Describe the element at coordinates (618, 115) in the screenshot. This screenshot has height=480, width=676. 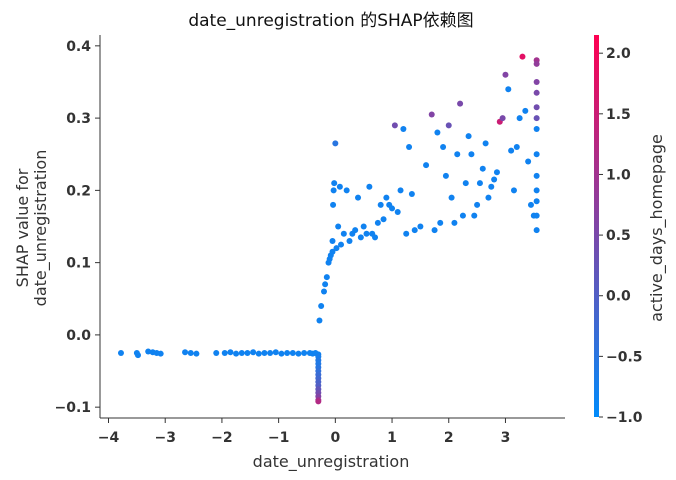
I see `colorbar-tick-label: 1.5` at that location.